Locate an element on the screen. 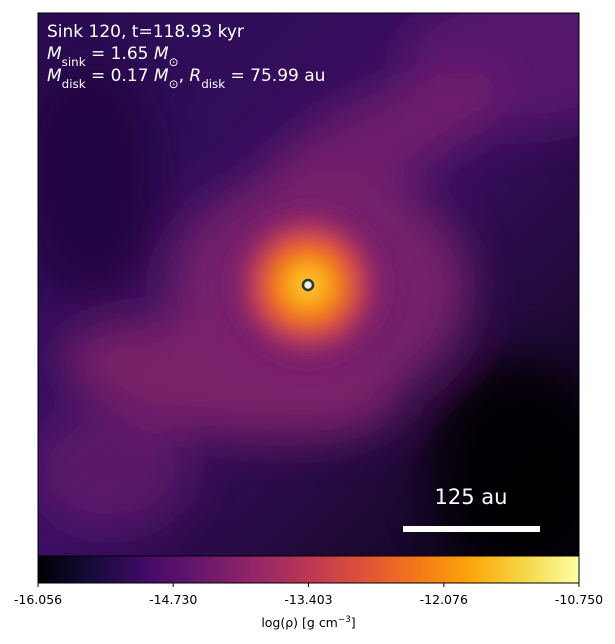  text-segment: −3 is located at coordinates (344, 620).